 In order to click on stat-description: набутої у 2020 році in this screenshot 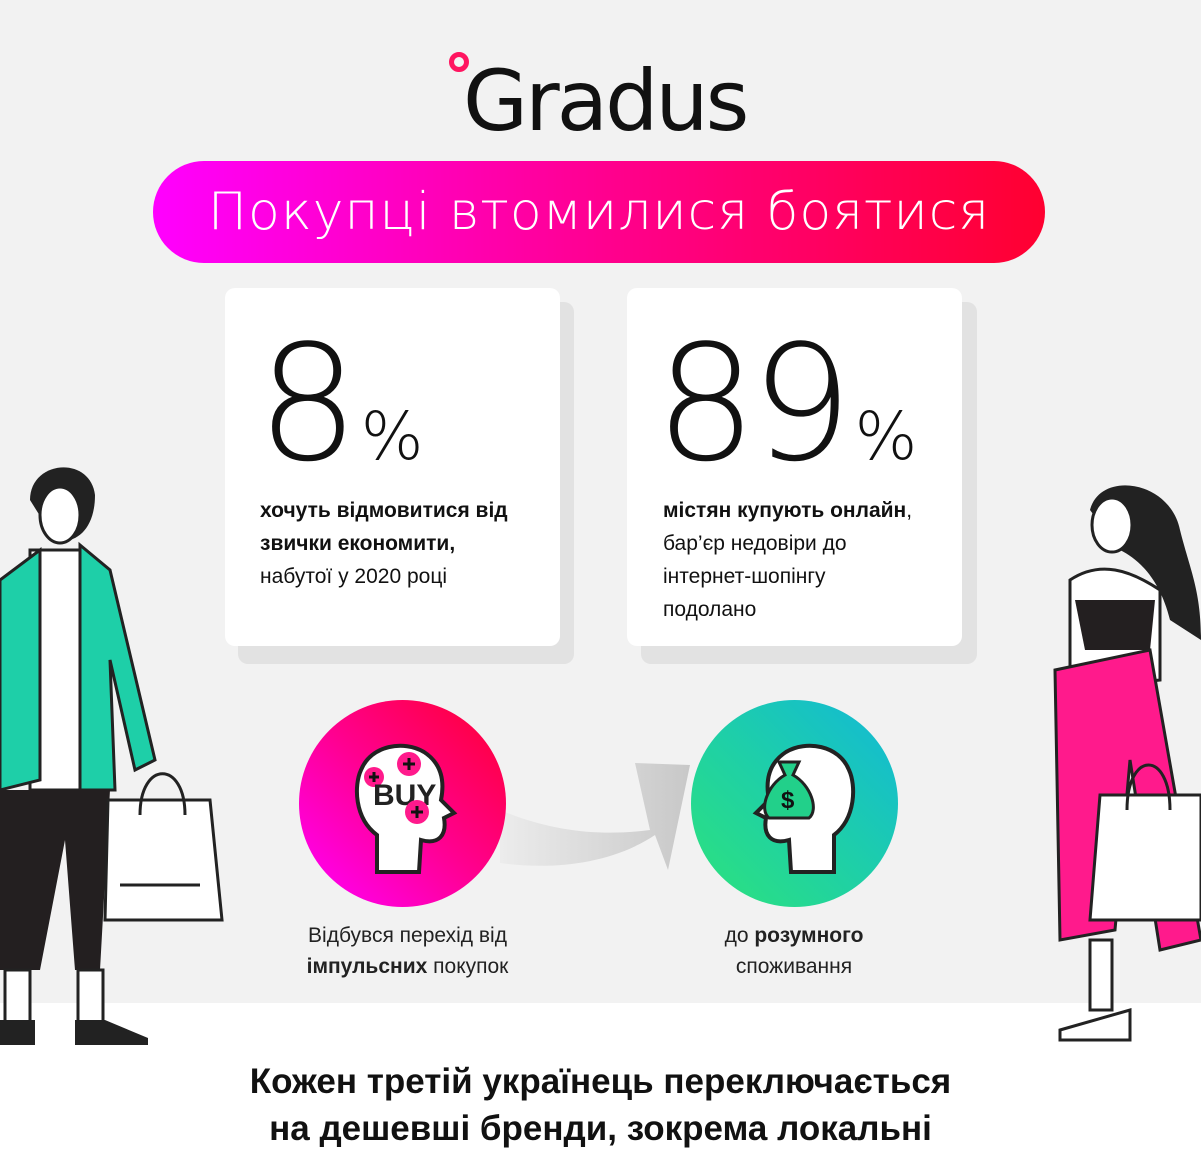, I will do `click(354, 576)`.